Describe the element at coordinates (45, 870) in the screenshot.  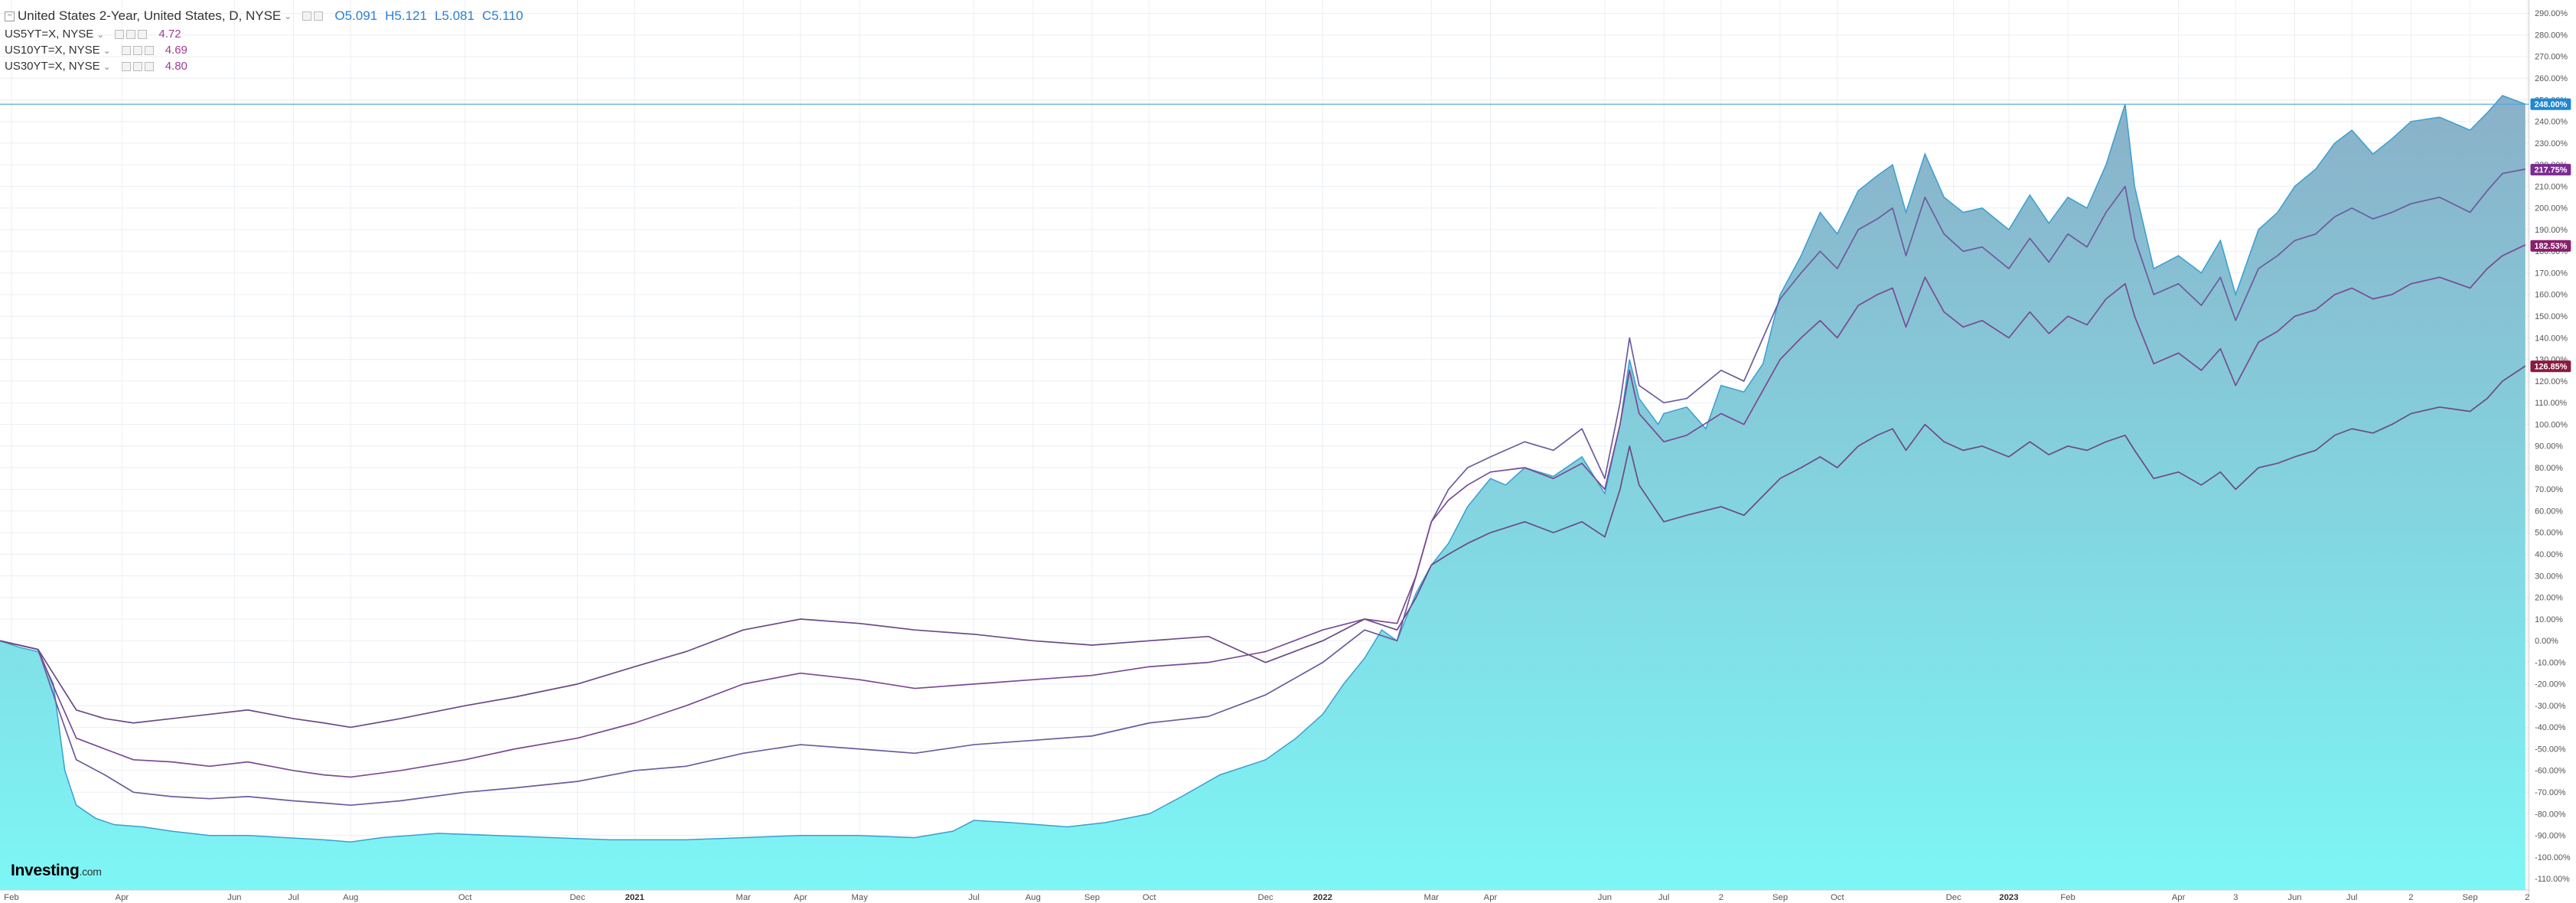
I see `logo-text: Investing` at that location.